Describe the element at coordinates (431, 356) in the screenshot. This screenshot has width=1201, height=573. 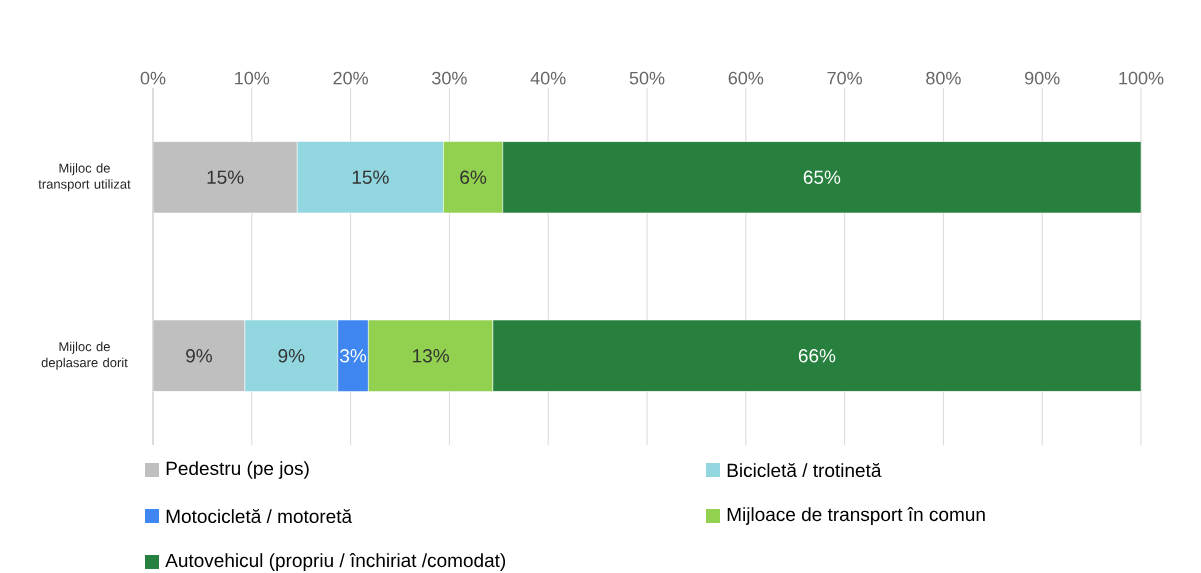
I see `data-label: 13%` at that location.